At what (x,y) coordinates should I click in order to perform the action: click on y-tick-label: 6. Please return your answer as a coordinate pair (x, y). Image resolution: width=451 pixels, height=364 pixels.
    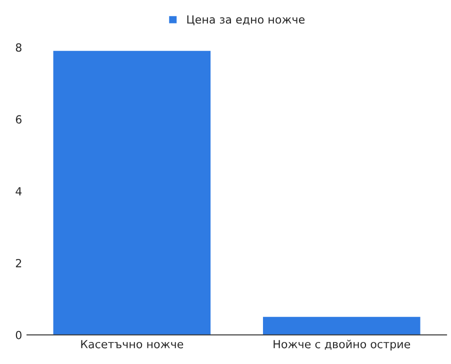
    Looking at the image, I should click on (19, 119).